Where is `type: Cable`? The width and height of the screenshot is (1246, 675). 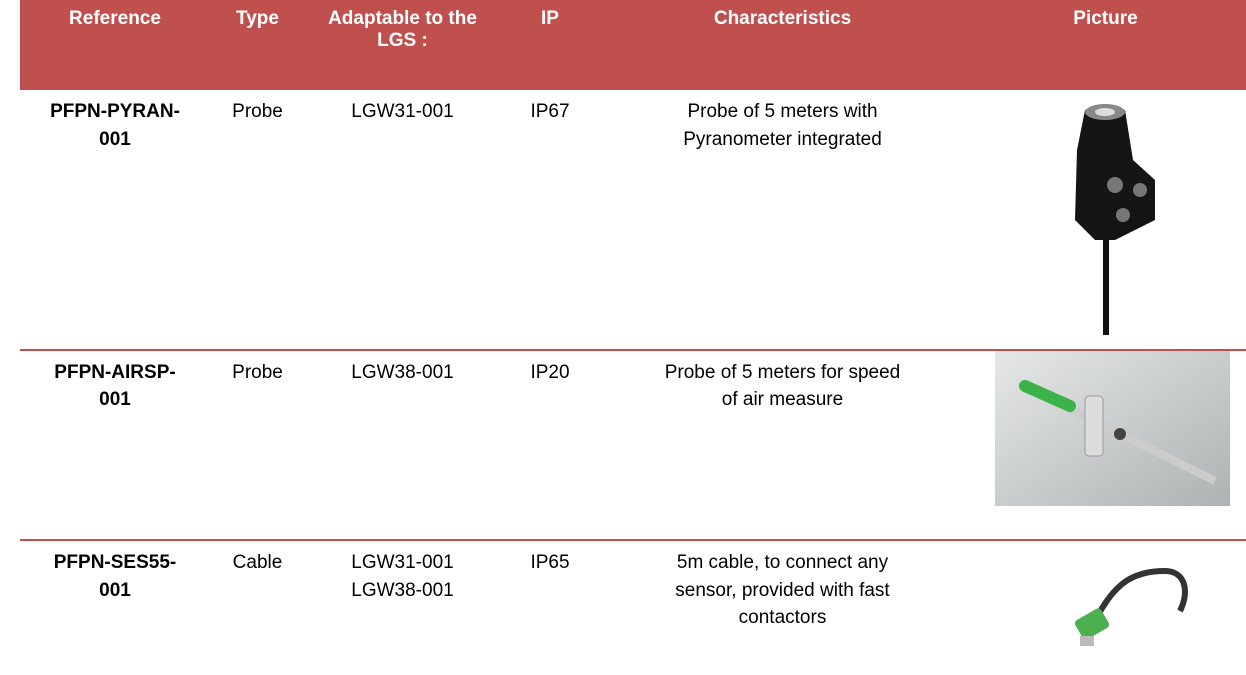
type: Cable is located at coordinates (257, 607).